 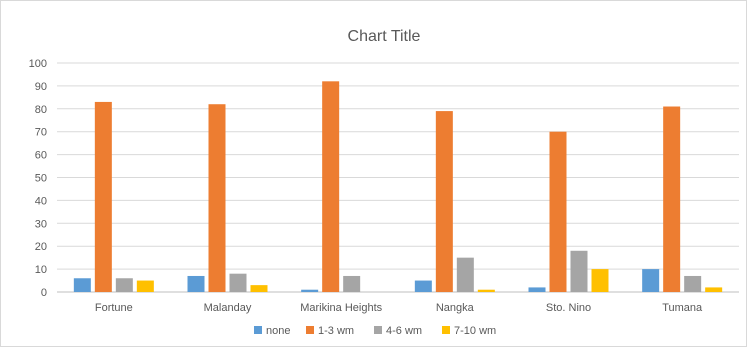 What do you see at coordinates (455, 308) in the screenshot?
I see `x-tick-label: Nangka` at bounding box center [455, 308].